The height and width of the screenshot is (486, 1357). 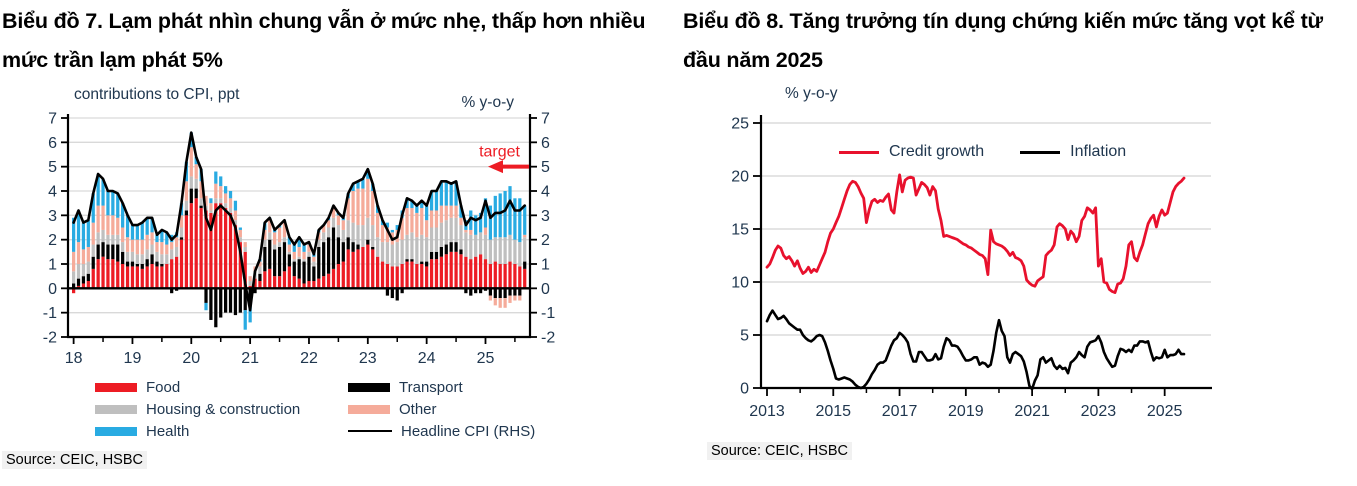 What do you see at coordinates (767, 411) in the screenshot?
I see `svg-text: 2013` at bounding box center [767, 411].